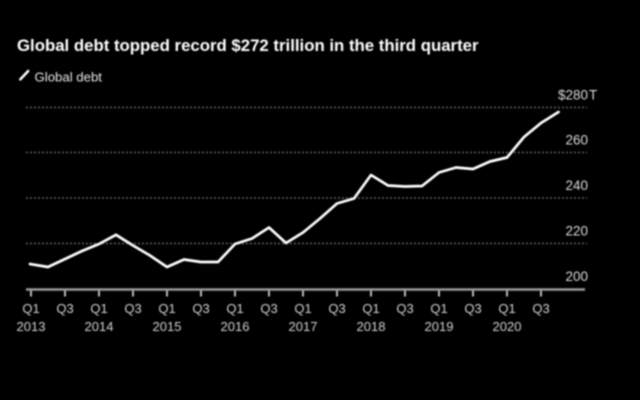 Image resolution: width=640 pixels, height=400 pixels. What do you see at coordinates (371, 326) in the screenshot?
I see `svg-text: 2018` at bounding box center [371, 326].